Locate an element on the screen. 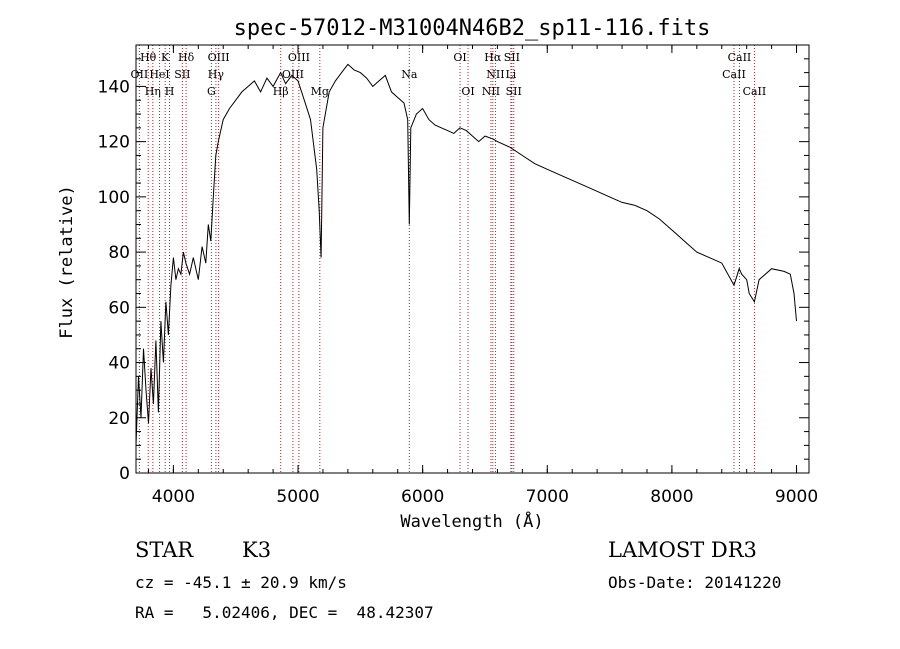  y-tick-label: 20 is located at coordinates (119, 419).